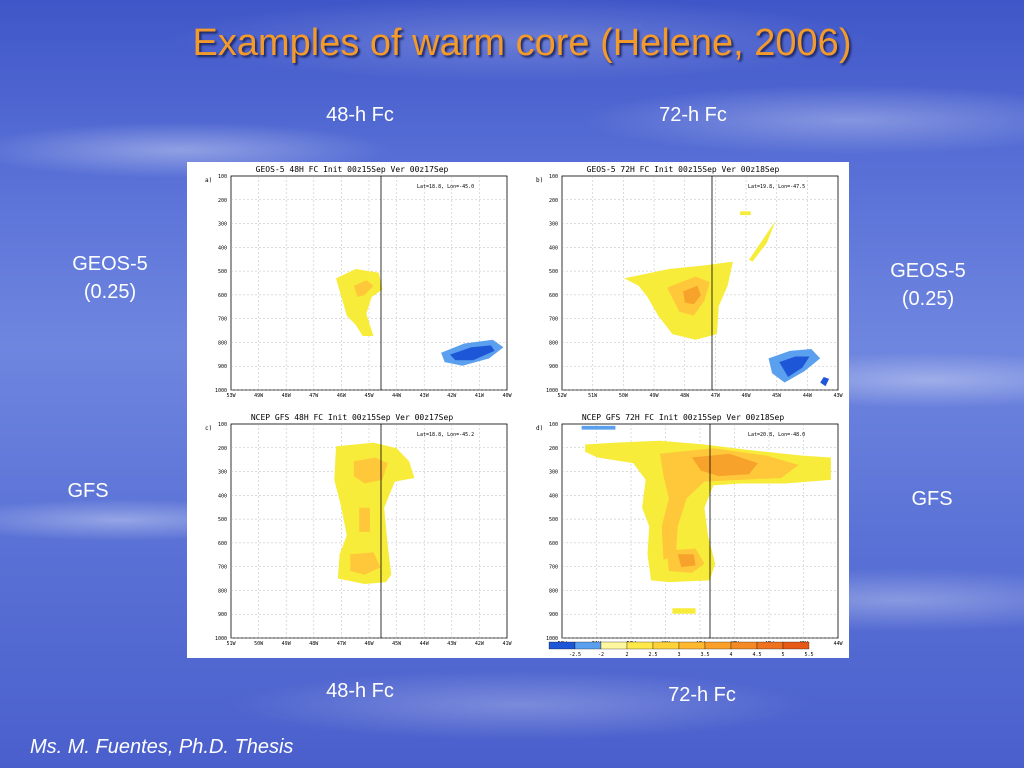 Image resolution: width=1024 pixels, height=768 pixels. What do you see at coordinates (507, 644) in the screenshot?
I see `longitude-tick-label: 41W` at bounding box center [507, 644].